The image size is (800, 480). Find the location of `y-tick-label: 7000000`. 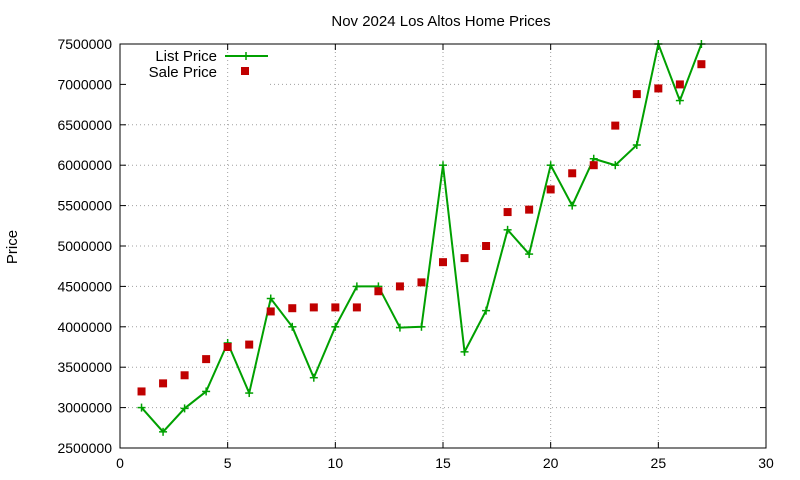

y-tick-label: 7000000 is located at coordinates (84, 84).